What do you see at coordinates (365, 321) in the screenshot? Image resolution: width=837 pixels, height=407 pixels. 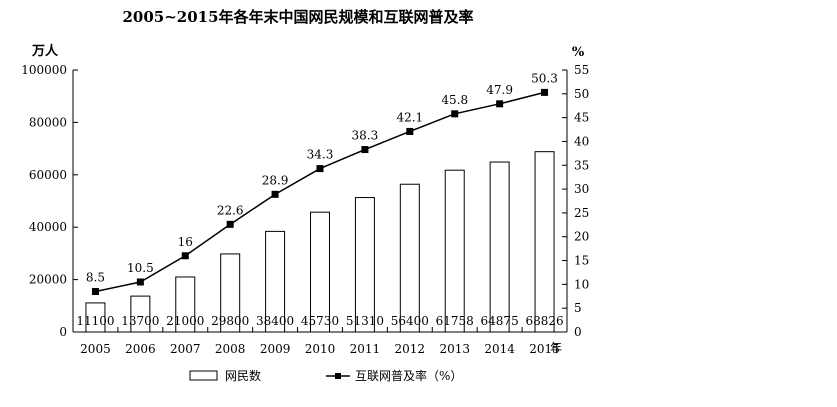 I see `bar-value-label: 51310` at bounding box center [365, 321].